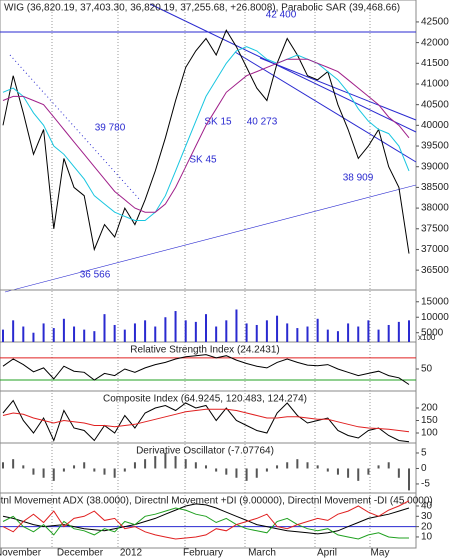 The width and height of the screenshot is (450, 559). I want to click on y-tick-label: 37000, so click(435, 249).